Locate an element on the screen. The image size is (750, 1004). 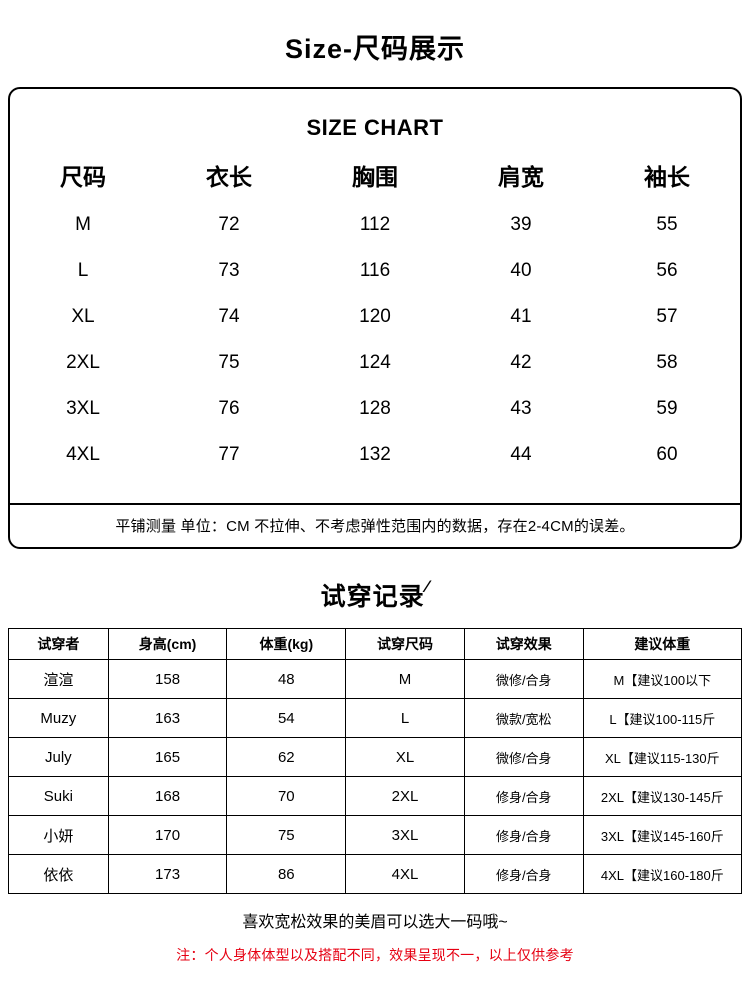
size-cell: L is located at coordinates (83, 271).